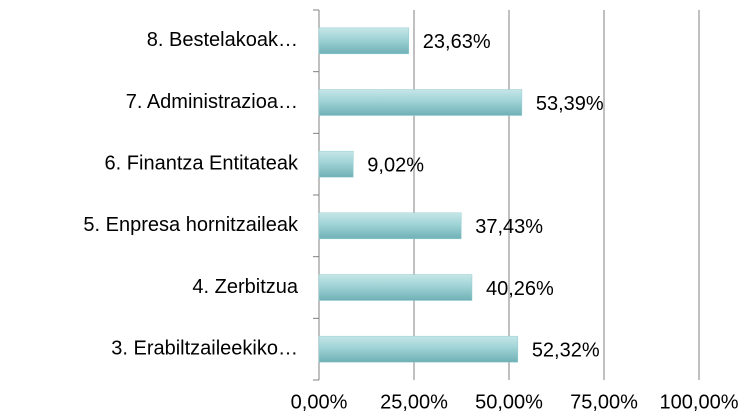 Image resolution: width=755 pixels, height=418 pixels. What do you see at coordinates (414, 402) in the screenshot?
I see `x-tick-label: 25,00%` at bounding box center [414, 402].